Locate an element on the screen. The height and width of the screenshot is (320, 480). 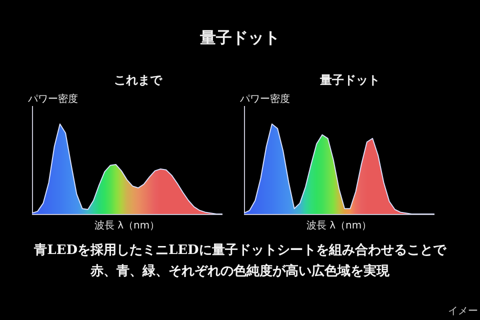
text: 青LEDを採用したミニLEDに量子ドットシートを組み合わせることで is located at coordinates (240, 251).